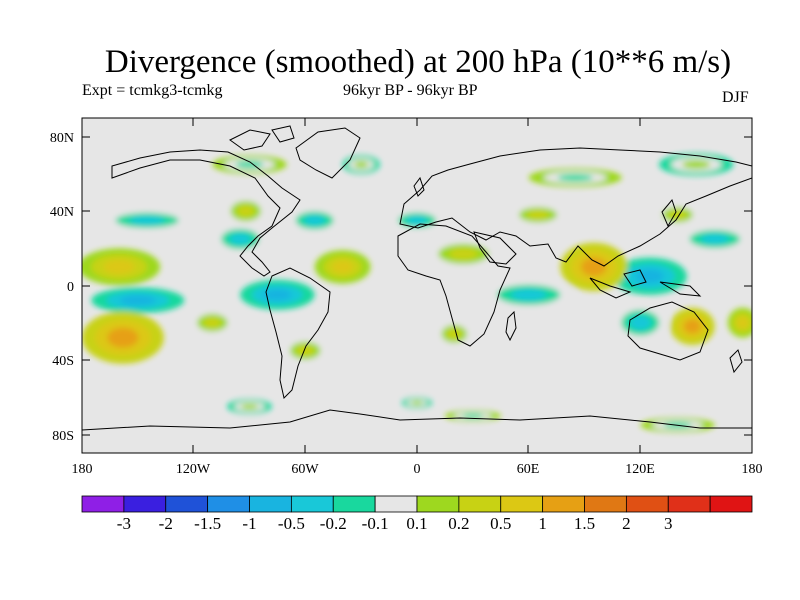  Describe the element at coordinates (668, 523) in the screenshot. I see `colorbar-label-13: 3` at that location.